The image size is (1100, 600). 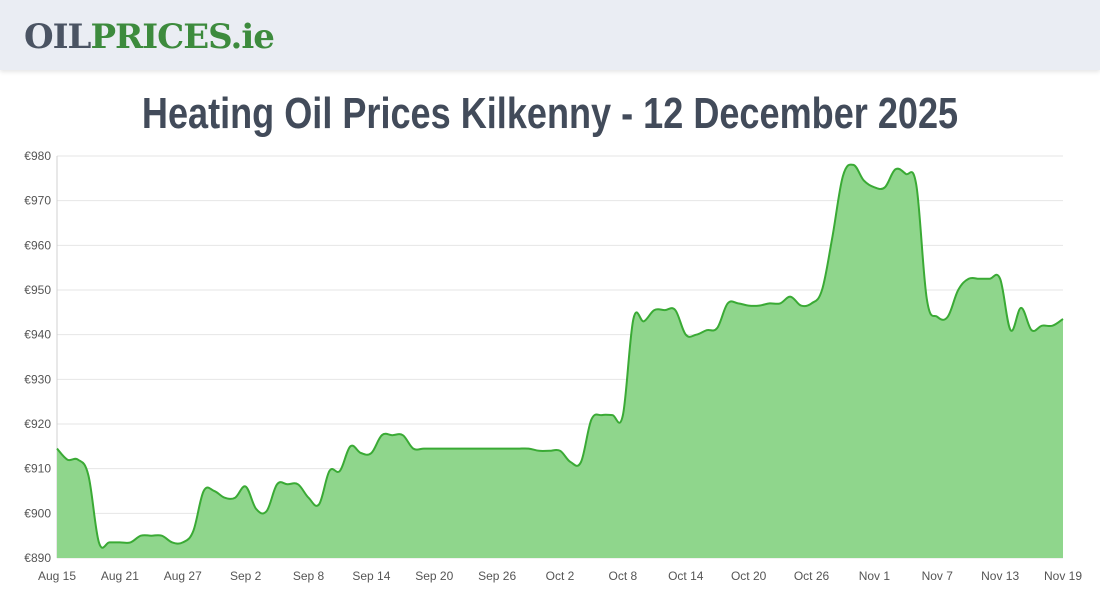 I want to click on x-tick-label: Sep 8, so click(x=309, y=576).